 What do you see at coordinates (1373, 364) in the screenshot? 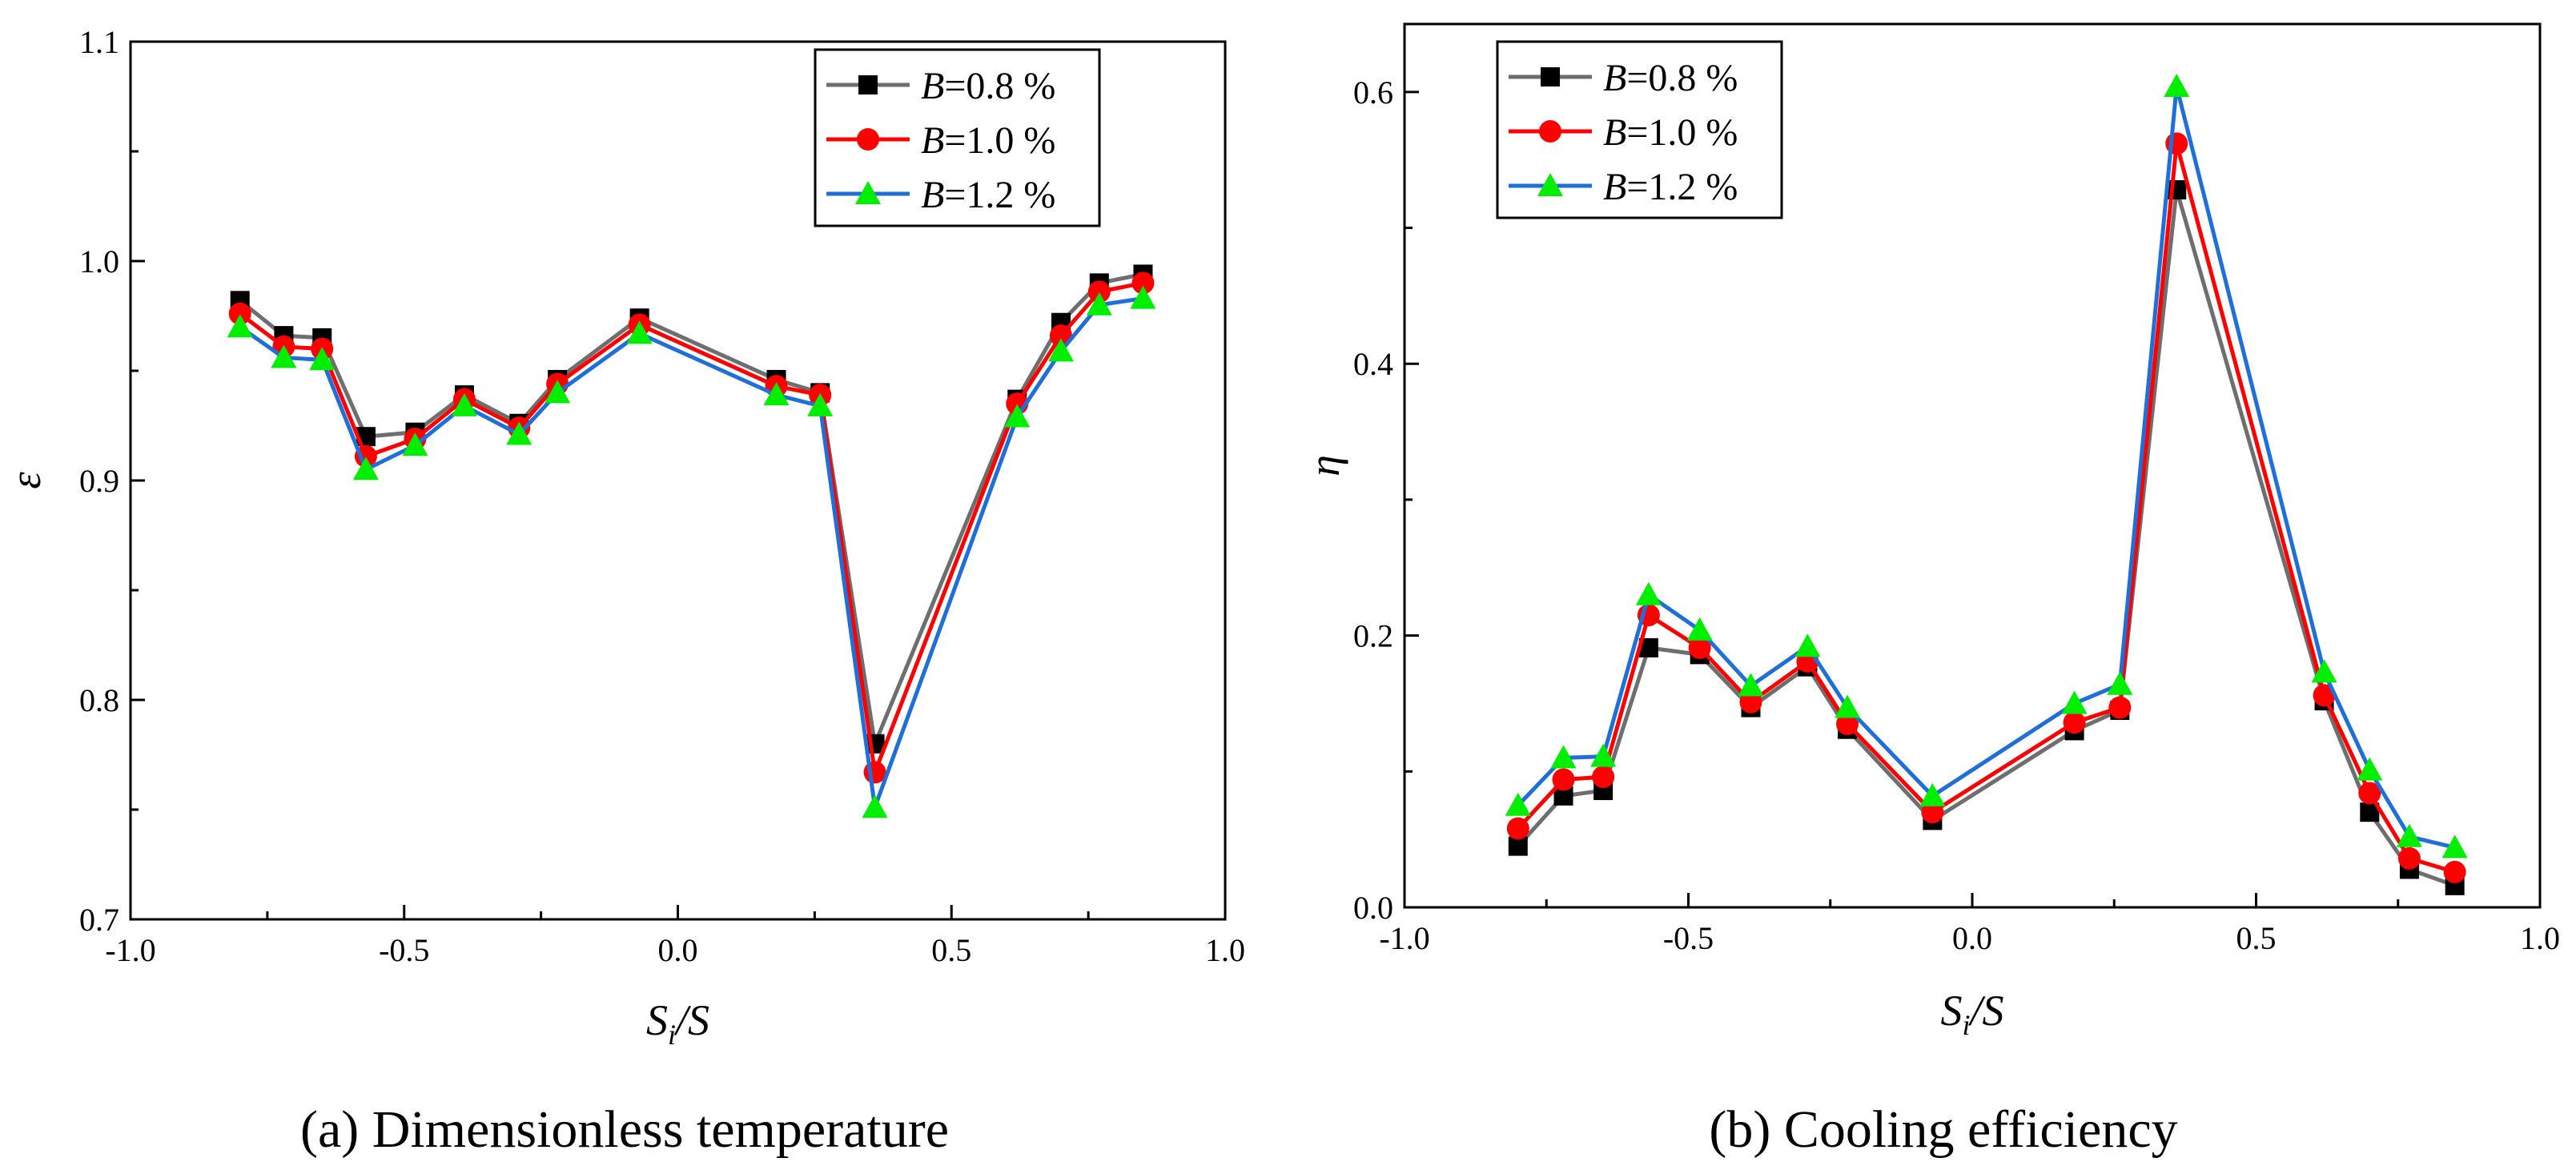
I see `y-tick-label: 0.4` at bounding box center [1373, 364].